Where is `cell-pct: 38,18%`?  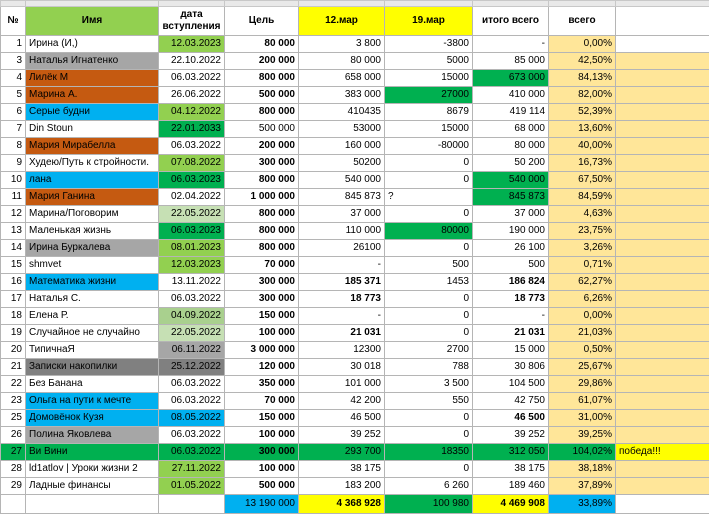
cell-pct: 38,18% is located at coordinates (582, 469).